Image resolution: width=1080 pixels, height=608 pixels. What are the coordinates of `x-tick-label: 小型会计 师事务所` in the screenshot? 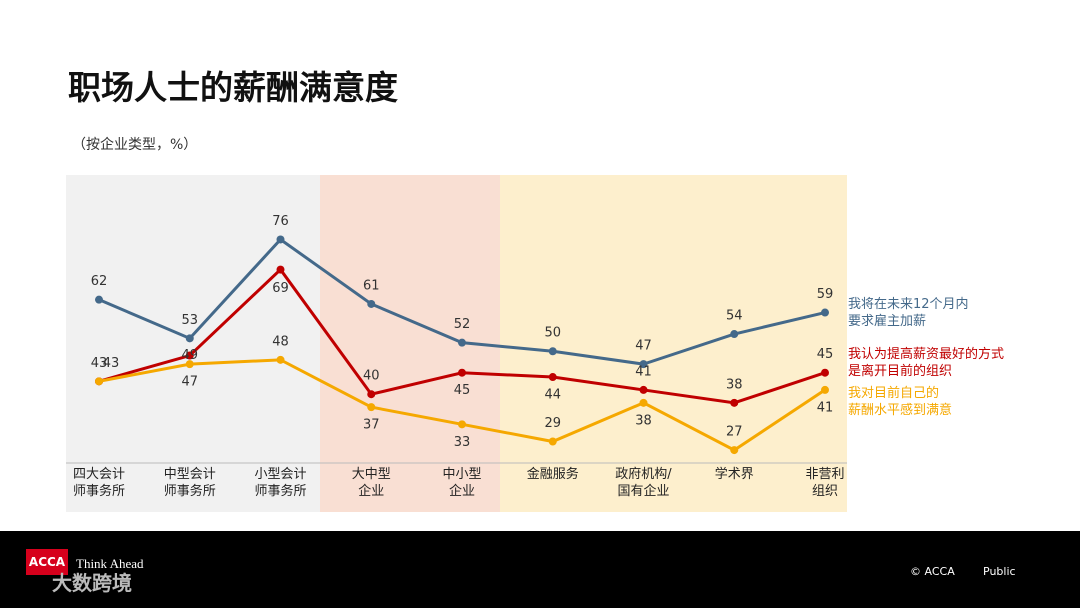 It's located at (280, 483).